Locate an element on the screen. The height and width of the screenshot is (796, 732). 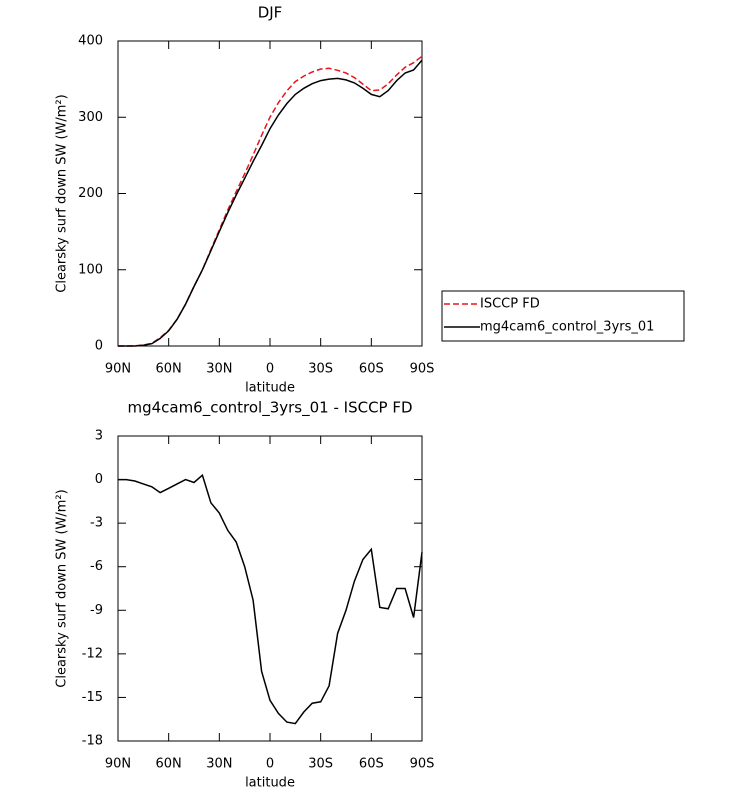
legend-label: ISCCP FD is located at coordinates (510, 304).